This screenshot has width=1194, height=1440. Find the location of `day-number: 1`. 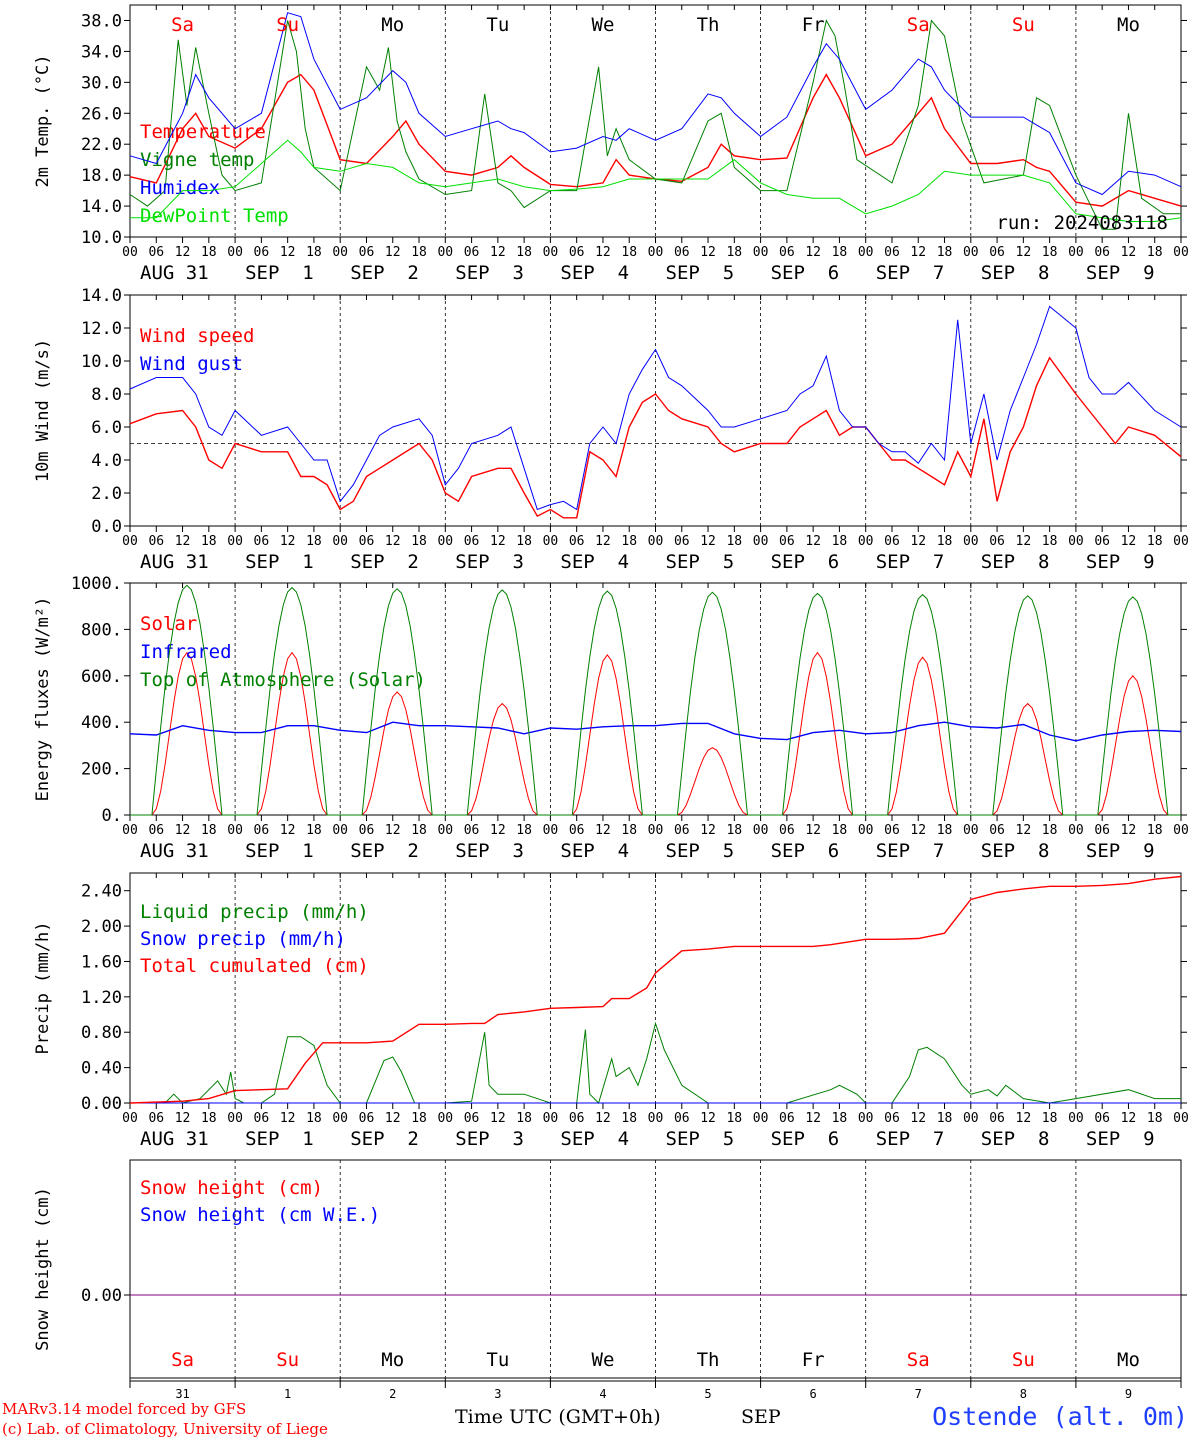

day-number: 1 is located at coordinates (287, 1394).